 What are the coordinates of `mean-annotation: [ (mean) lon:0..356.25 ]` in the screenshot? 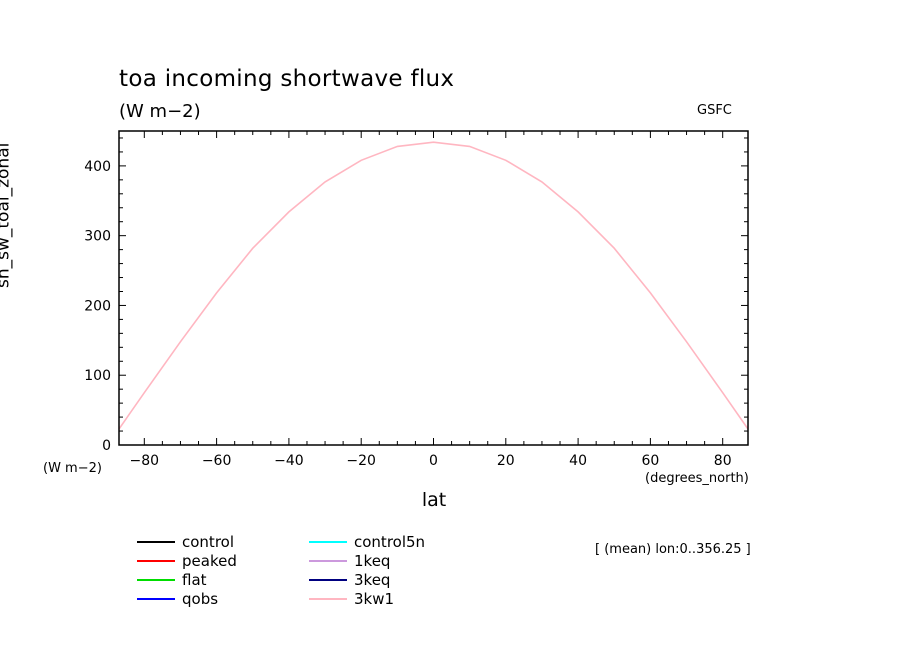 It's located at (673, 549).